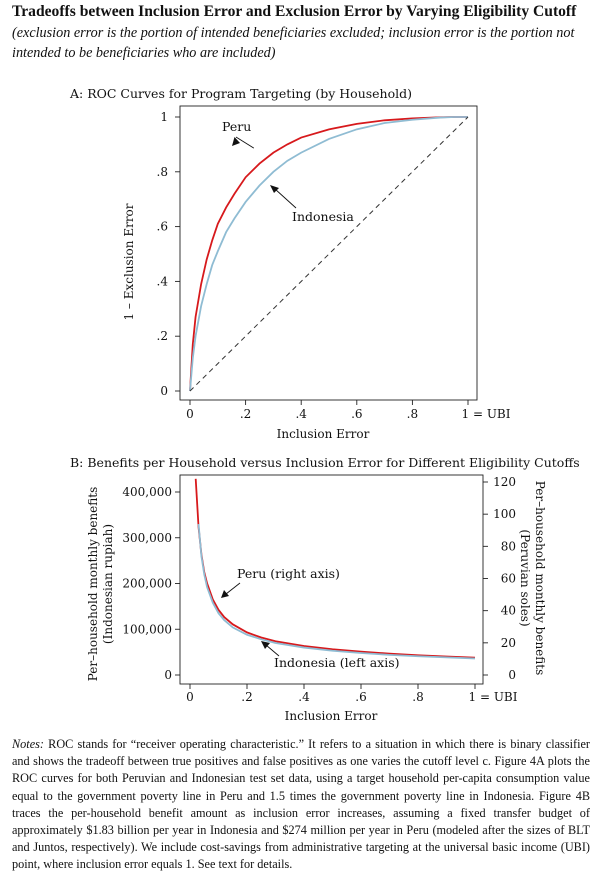  I want to click on chart-a-x-tick-label: 1 = UBI, so click(486, 414).